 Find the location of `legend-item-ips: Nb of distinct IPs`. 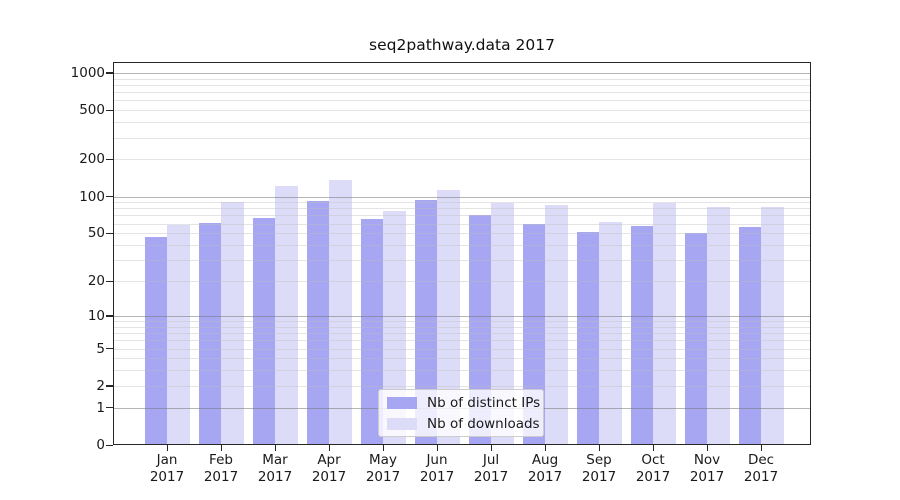

legend-item-ips: Nb of distinct IPs is located at coordinates (461, 402).